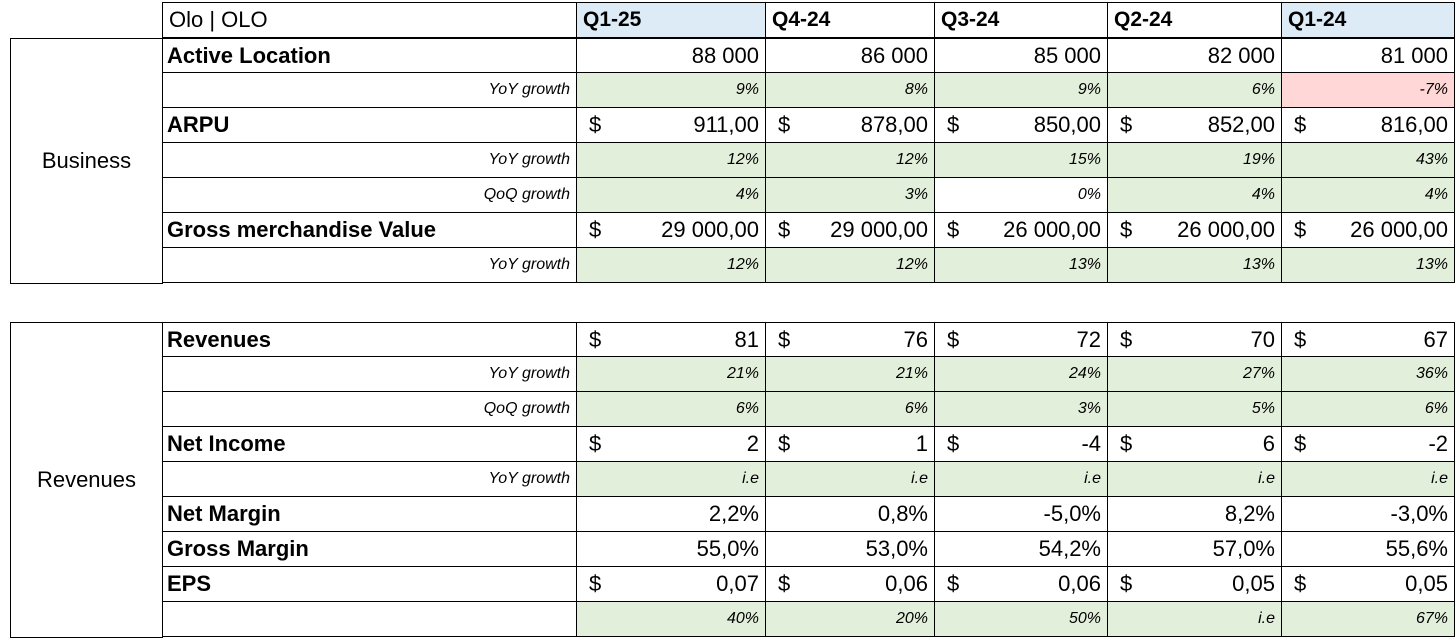 This screenshot has width=1456, height=640. What do you see at coordinates (1195, 549) in the screenshot?
I see `table-cell: 57,0%` at bounding box center [1195, 549].